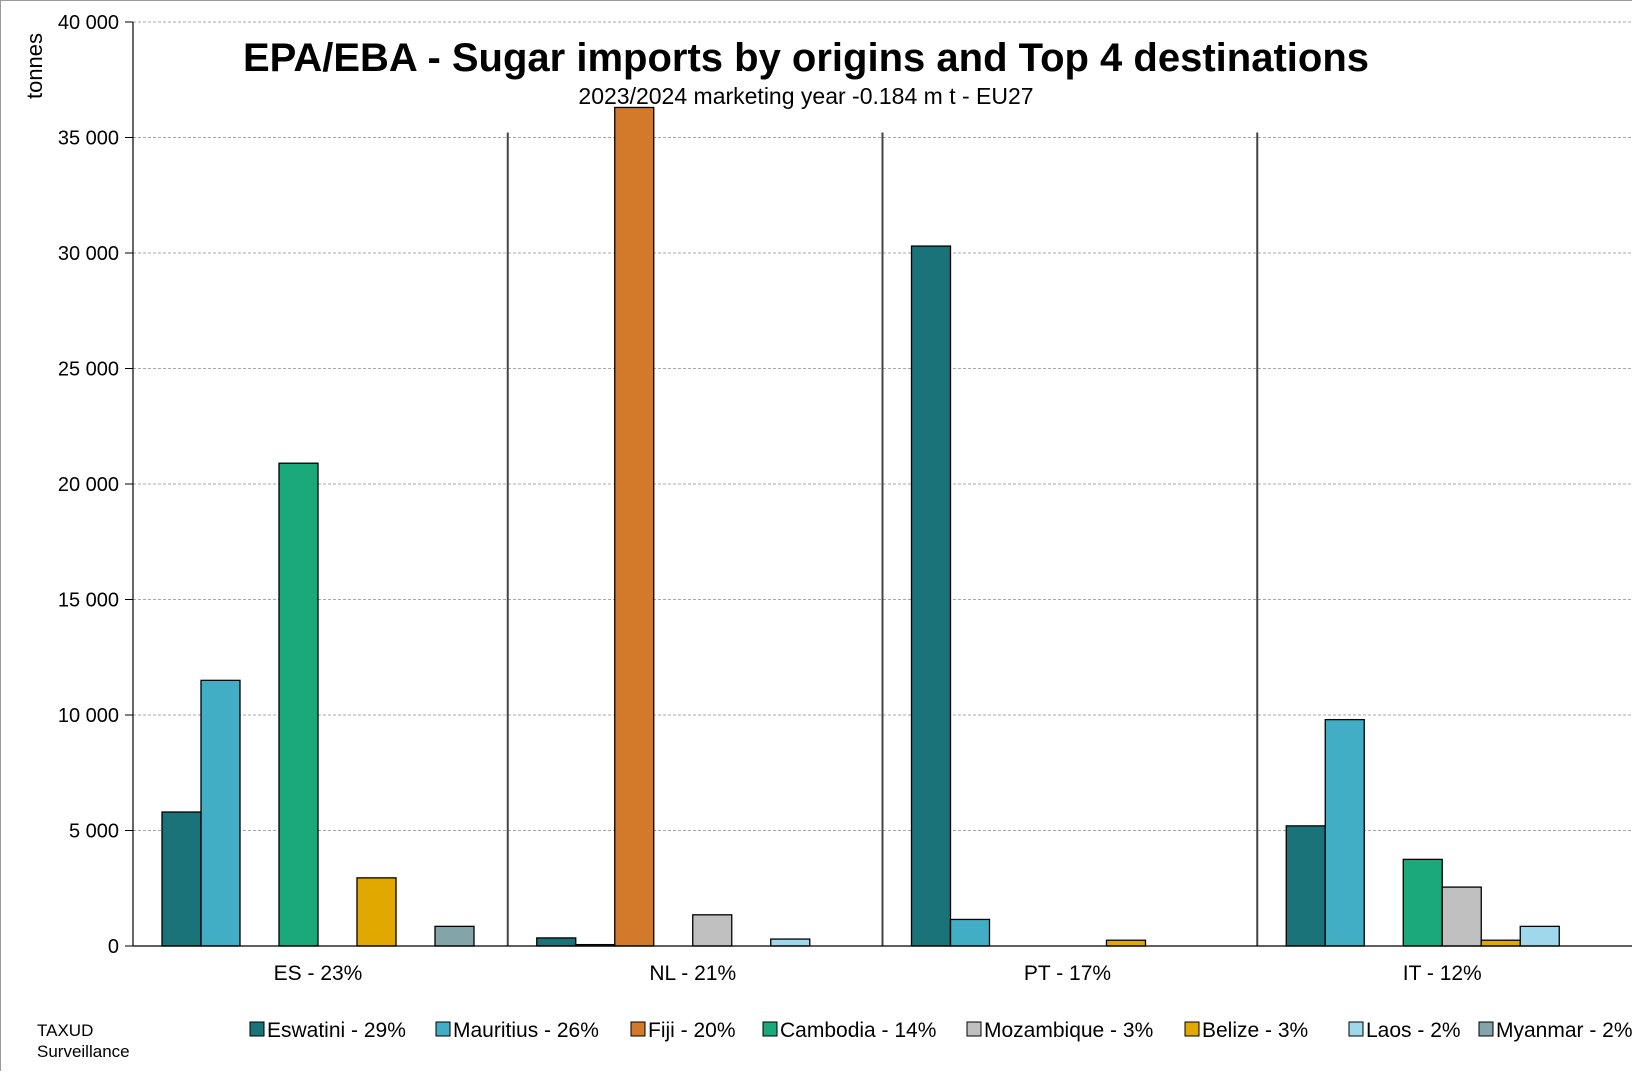  What do you see at coordinates (88, 23) in the screenshot?
I see `y-tick-label: 40 000` at bounding box center [88, 23].